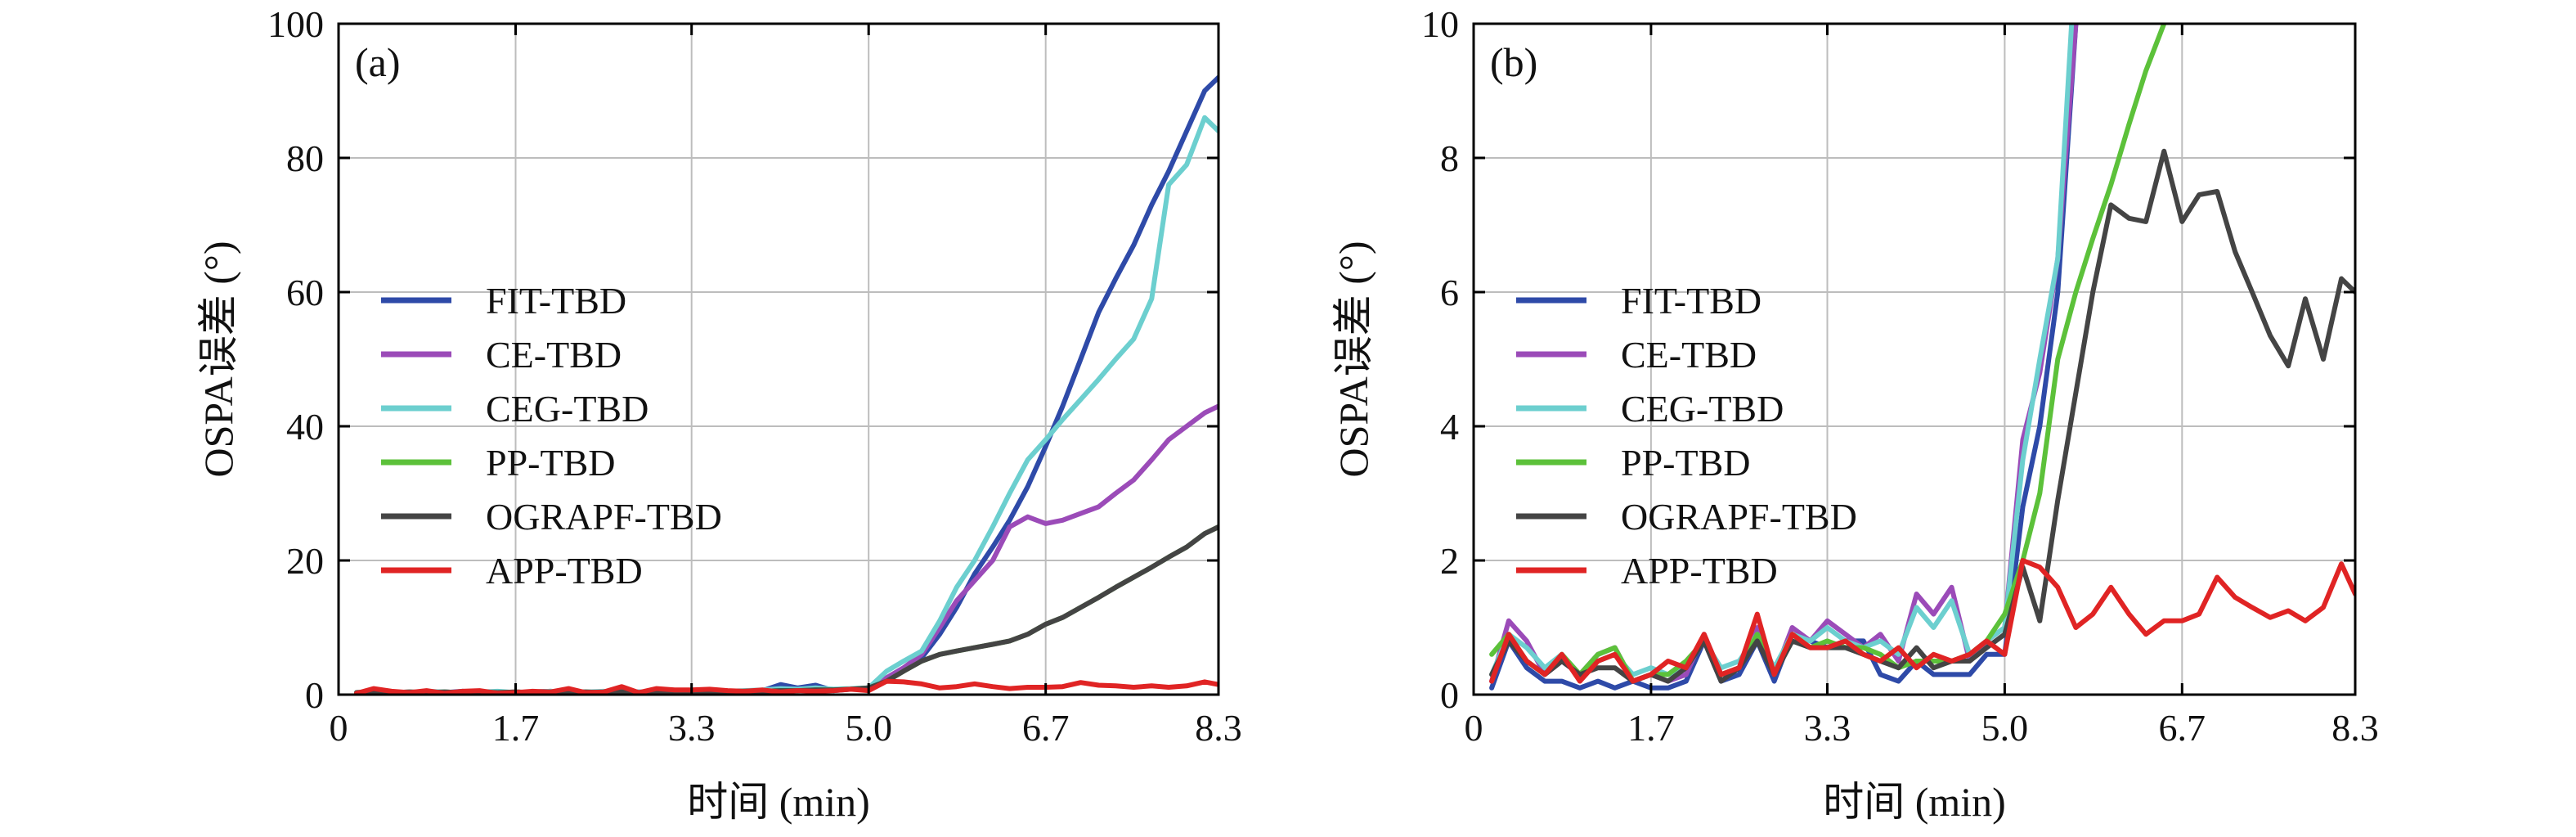  Describe the element at coordinates (1449, 427) in the screenshot. I see `y-tick-label: 4` at that location.